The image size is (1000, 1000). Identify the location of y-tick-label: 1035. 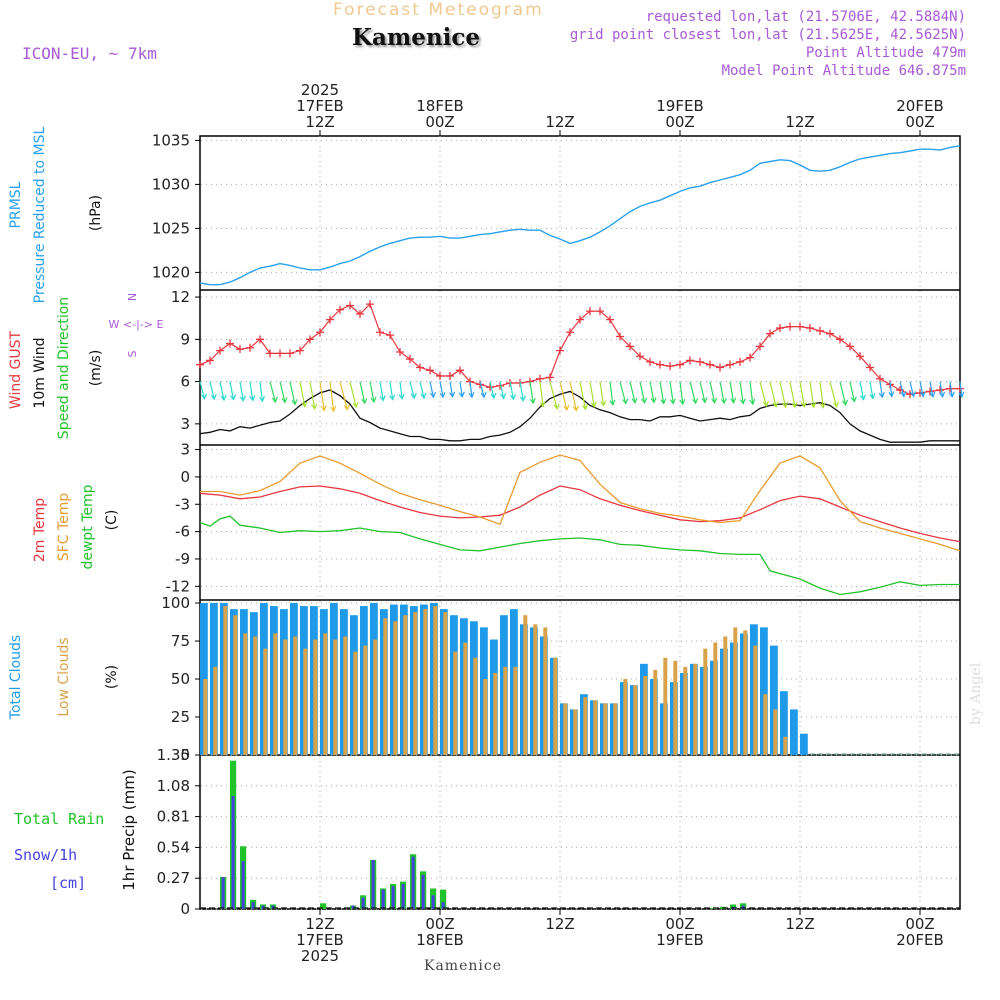
(171, 140).